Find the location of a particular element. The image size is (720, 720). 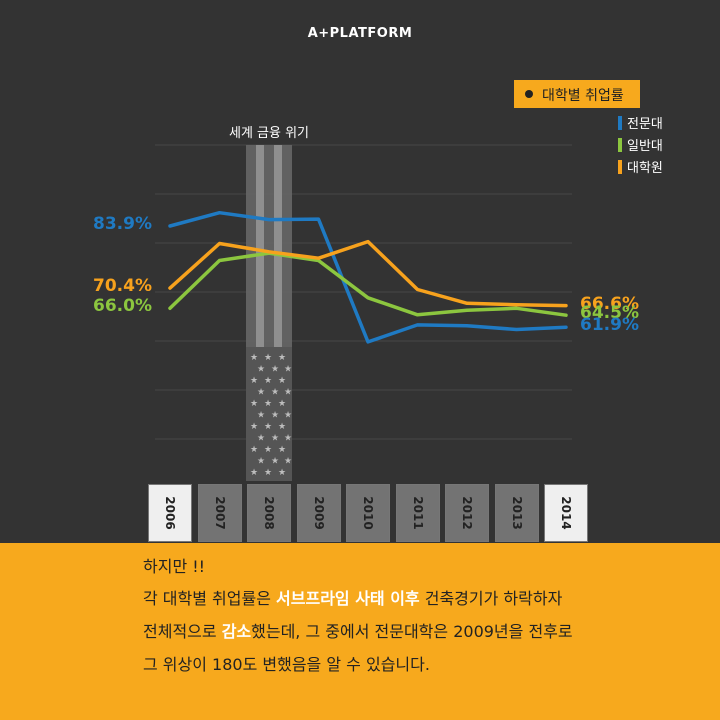

text-span: 건축경기가 하락하자 is located at coordinates (491, 598).